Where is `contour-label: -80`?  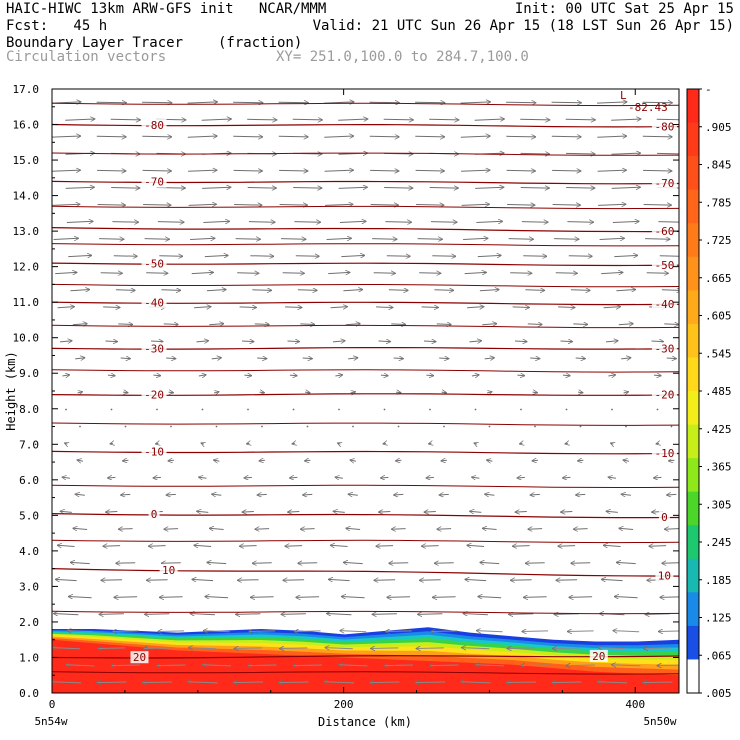
contour-label: -80 is located at coordinates (154, 125).